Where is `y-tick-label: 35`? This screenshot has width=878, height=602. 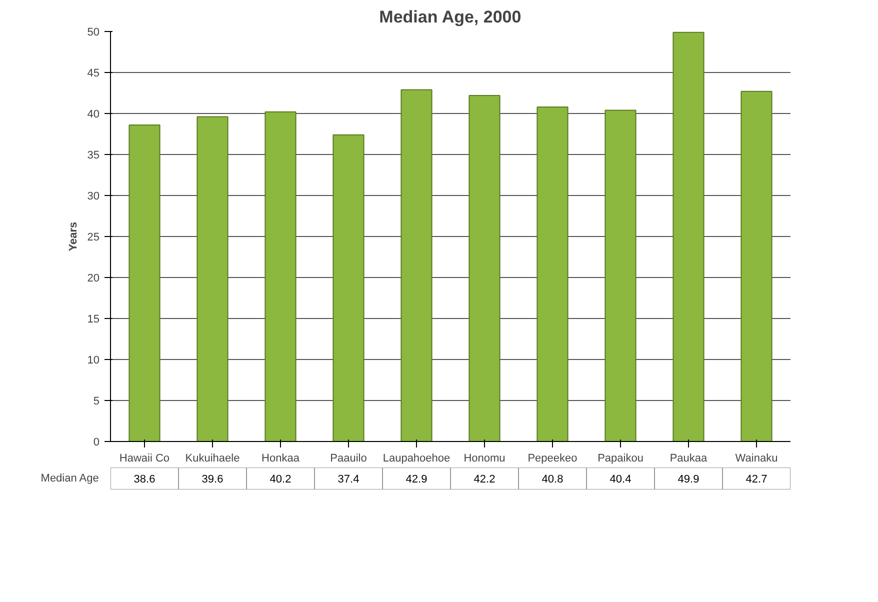
y-tick-label: 35 is located at coordinates (93, 156).